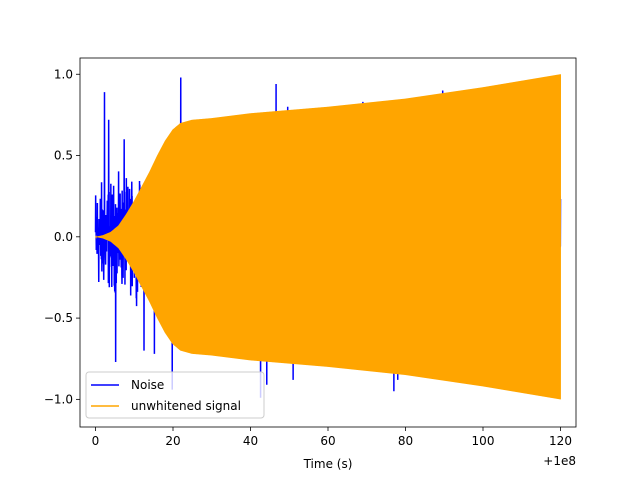 Image resolution: width=640 pixels, height=480 pixels. Describe the element at coordinates (63, 74) in the screenshot. I see `y-tick-label: 1.0` at that location.